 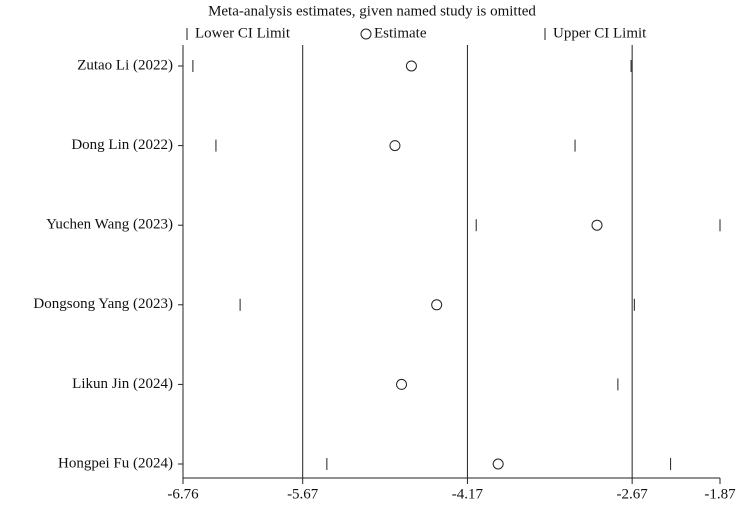 What do you see at coordinates (366, 34) in the screenshot?
I see `legend-marker` at bounding box center [366, 34].